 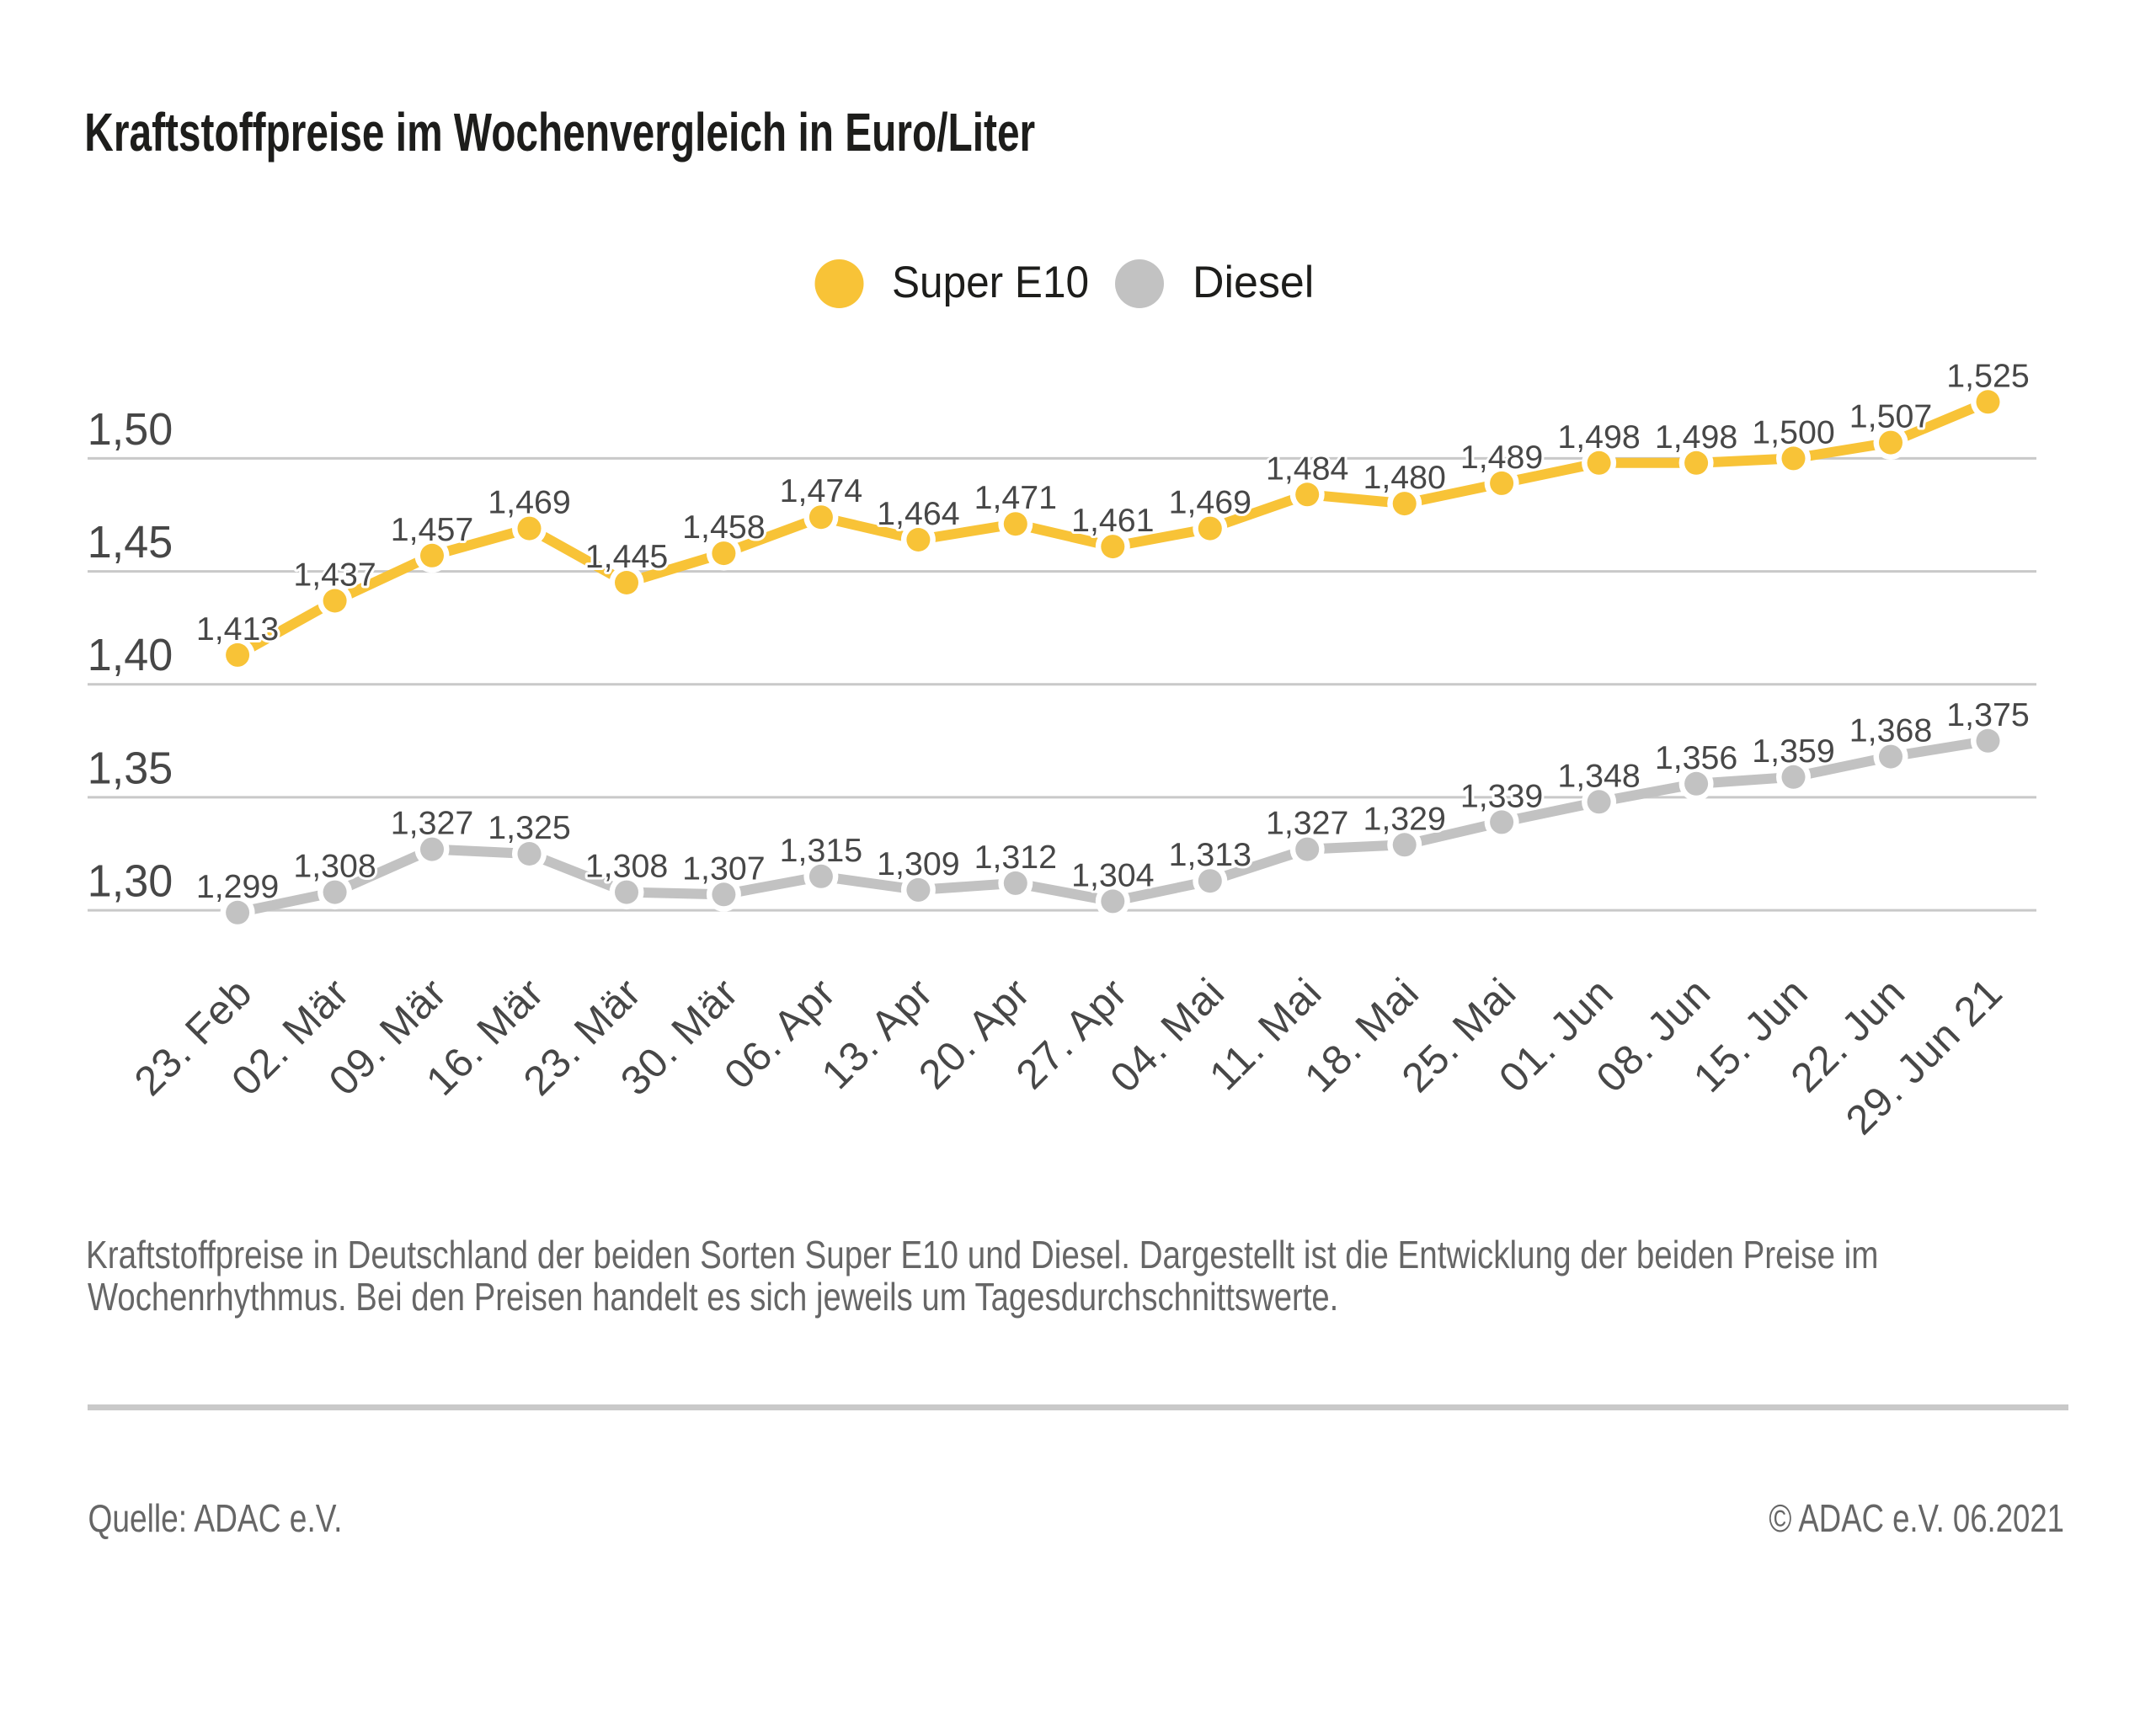 What do you see at coordinates (1210, 856) in the screenshot?
I see `svg-text: 1,313` at bounding box center [1210, 856].